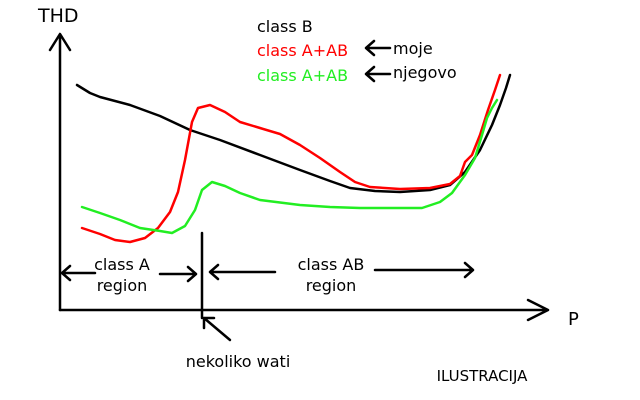 Image resolution: width=640 pixels, height=400 pixels. What do you see at coordinates (304, 310) in the screenshot?
I see `x-axis` at bounding box center [304, 310].